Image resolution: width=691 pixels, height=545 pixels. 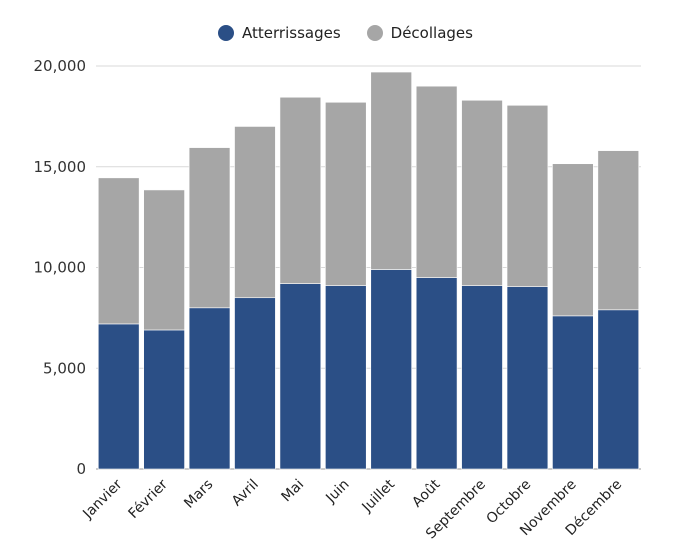 I want to click on x-tick-label: Juin, so click(x=337, y=492).